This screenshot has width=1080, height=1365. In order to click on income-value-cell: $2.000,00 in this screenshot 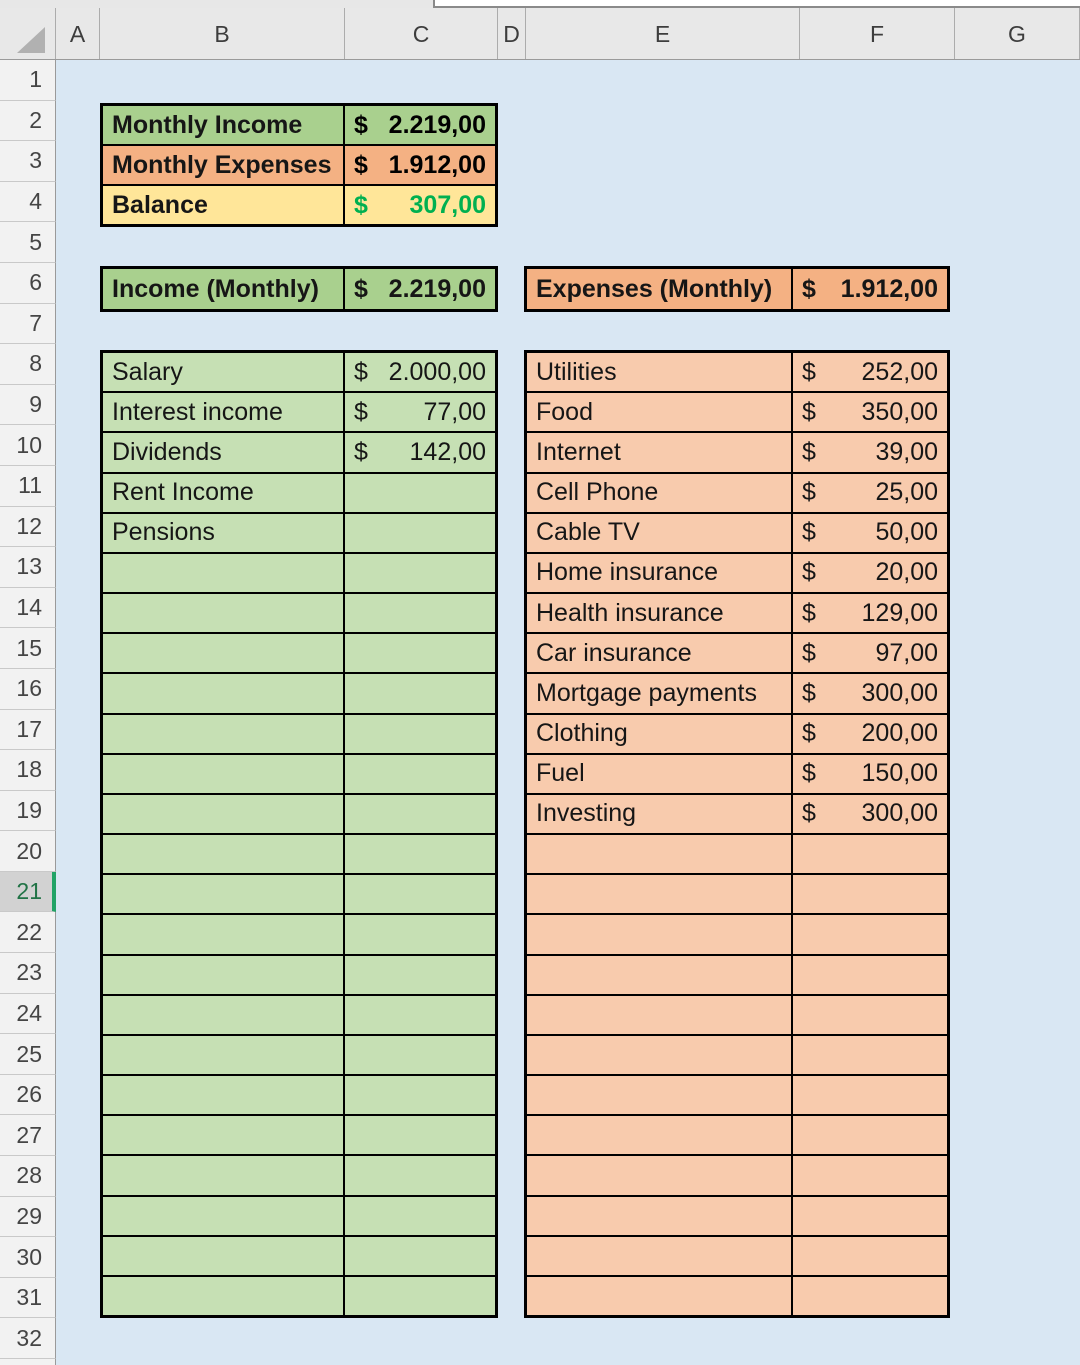, I will do `click(420, 372)`.